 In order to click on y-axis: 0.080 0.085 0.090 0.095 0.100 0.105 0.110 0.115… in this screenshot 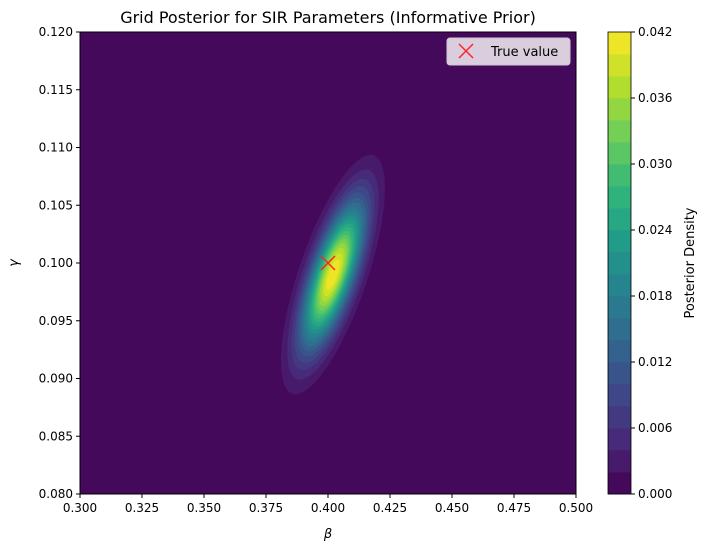, I will do `click(59, 263)`.